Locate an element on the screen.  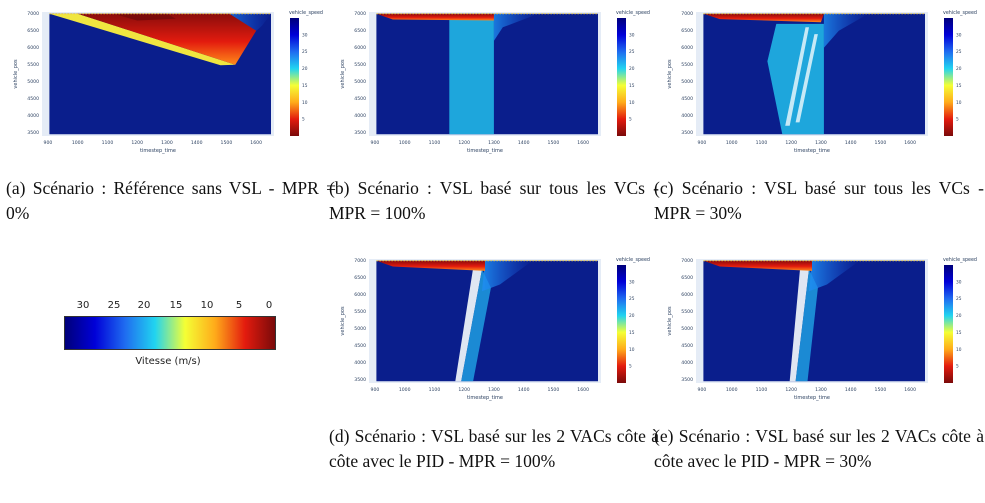
speed-colorbar-legend: 30 25 20 15 10 5 0 Vitesse (m/s) is located at coordinates (192, 333).